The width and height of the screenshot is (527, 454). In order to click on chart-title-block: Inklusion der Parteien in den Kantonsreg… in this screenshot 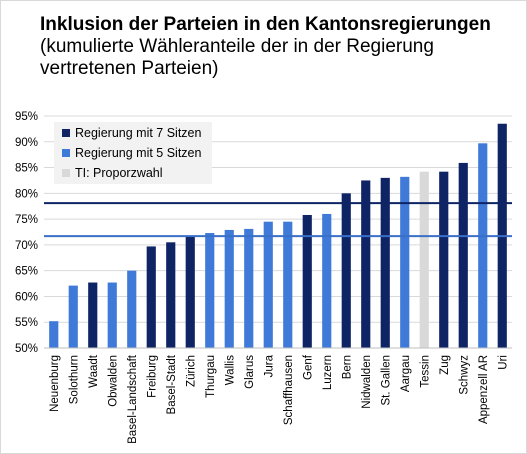, I will do `click(275, 47)`.